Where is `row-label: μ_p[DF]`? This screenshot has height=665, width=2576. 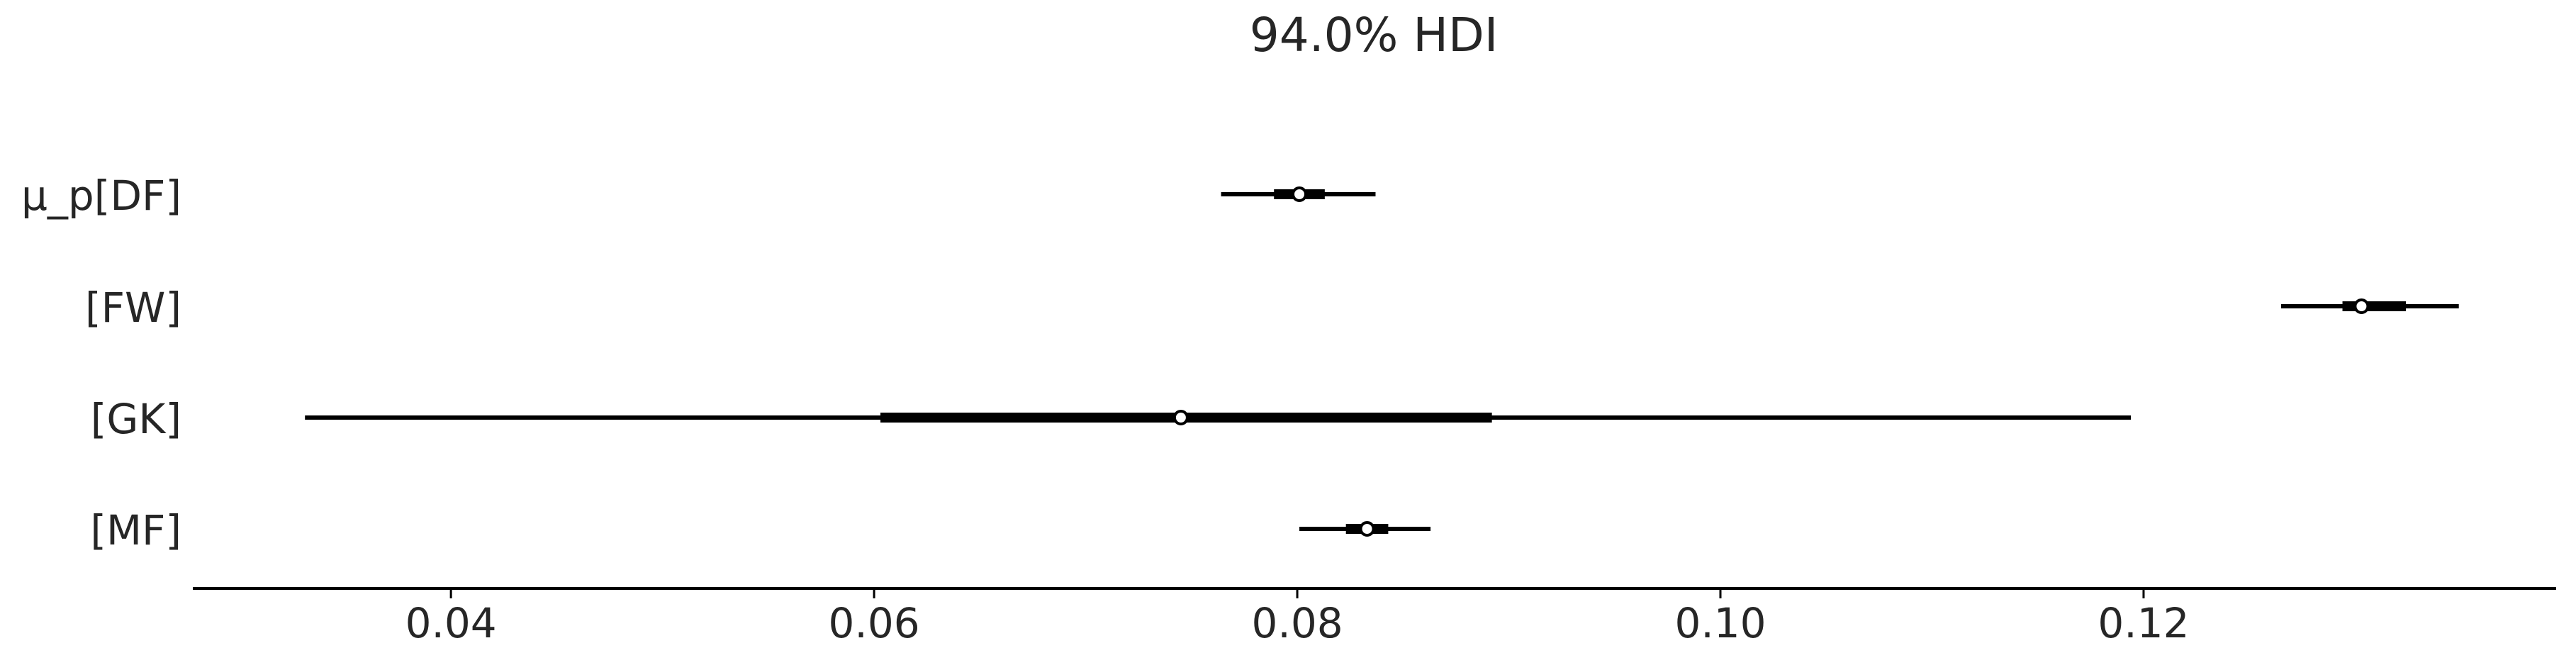 row-label: μ_p[DF] is located at coordinates (101, 196).